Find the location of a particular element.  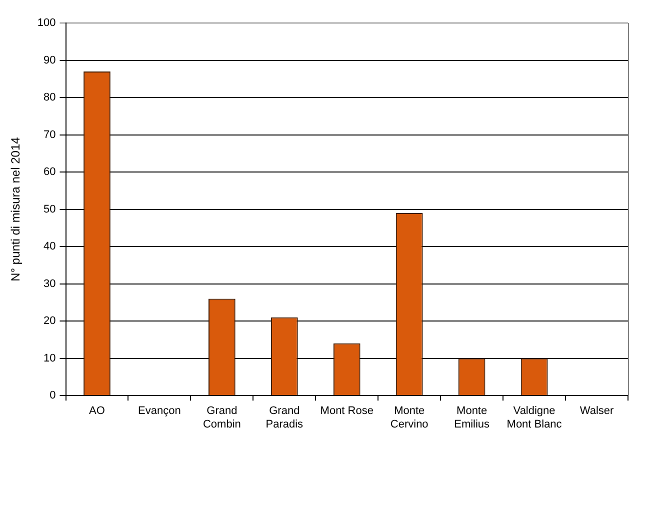

x-tick-label: AO is located at coordinates (97, 411).